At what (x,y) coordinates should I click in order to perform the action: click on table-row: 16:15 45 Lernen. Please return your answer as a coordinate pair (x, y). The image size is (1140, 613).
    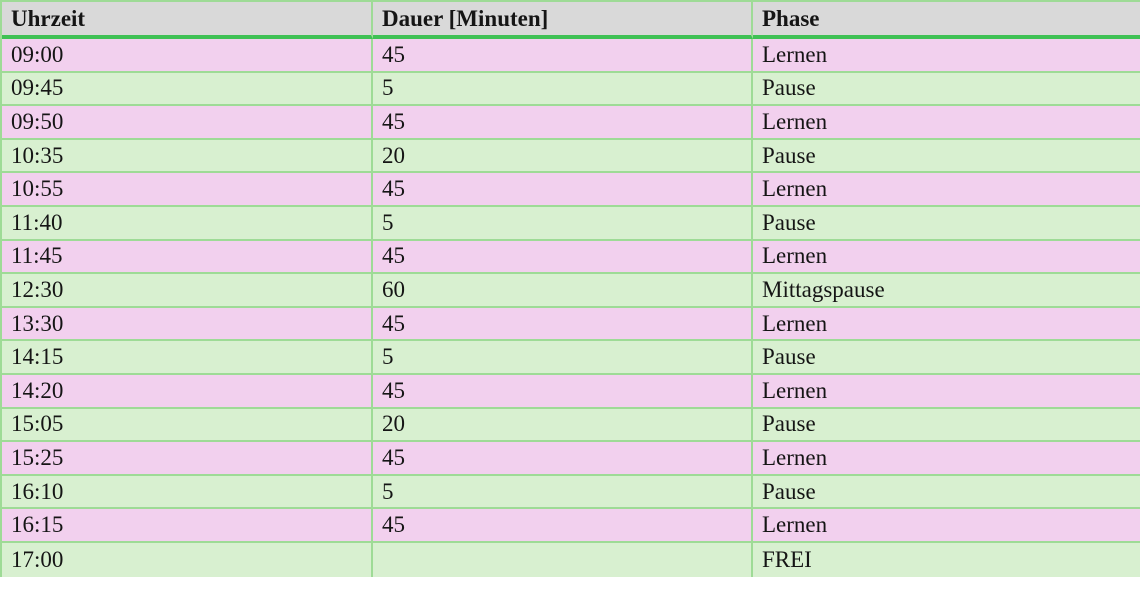
    Looking at the image, I should click on (571, 526).